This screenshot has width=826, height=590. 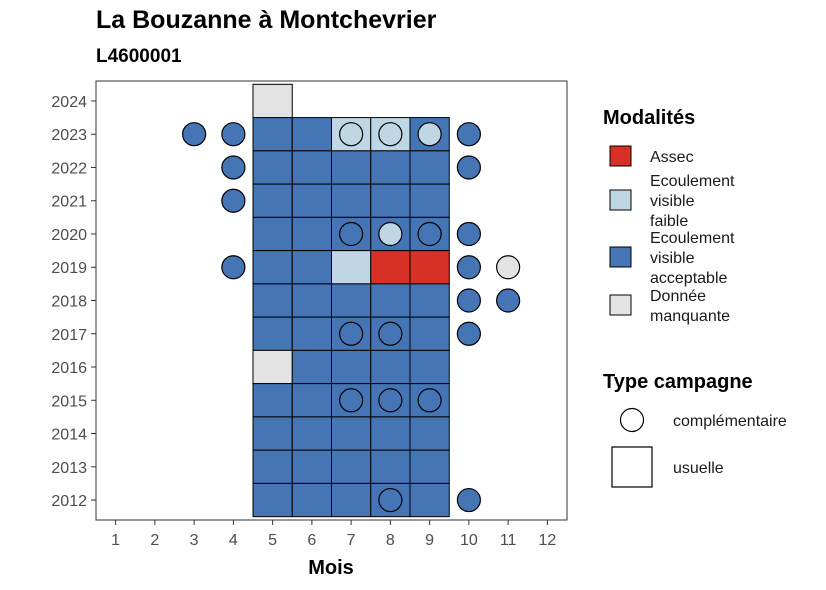 I want to click on chart-subtitle: L4600001, so click(x=139, y=56).